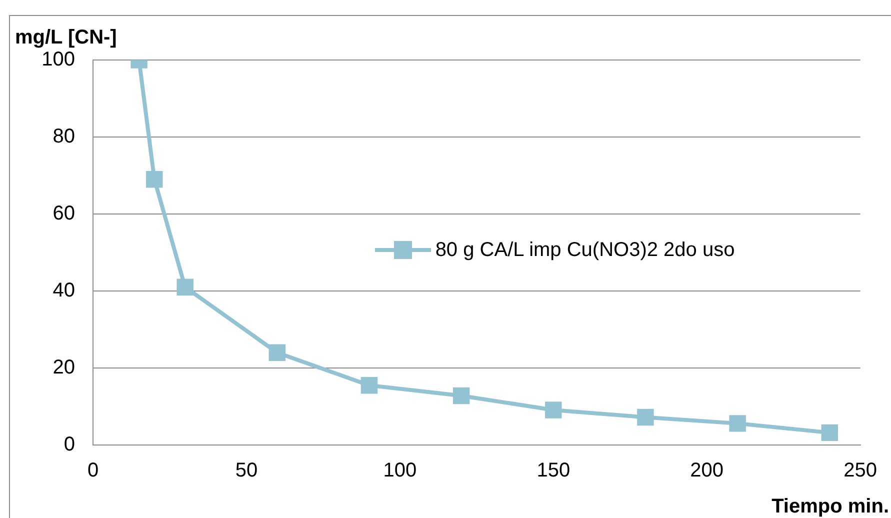 This screenshot has height=518, width=891. What do you see at coordinates (246, 471) in the screenshot?
I see `x-tick-label: 50` at bounding box center [246, 471].